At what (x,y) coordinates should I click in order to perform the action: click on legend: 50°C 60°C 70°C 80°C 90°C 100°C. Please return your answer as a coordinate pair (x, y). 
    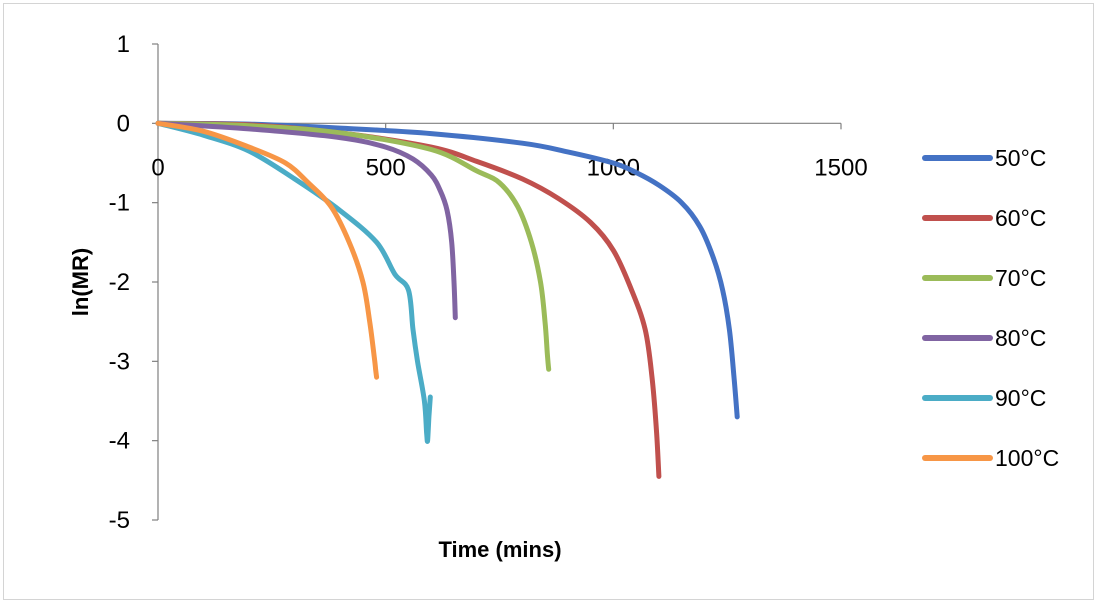
    Looking at the image, I should click on (990, 308).